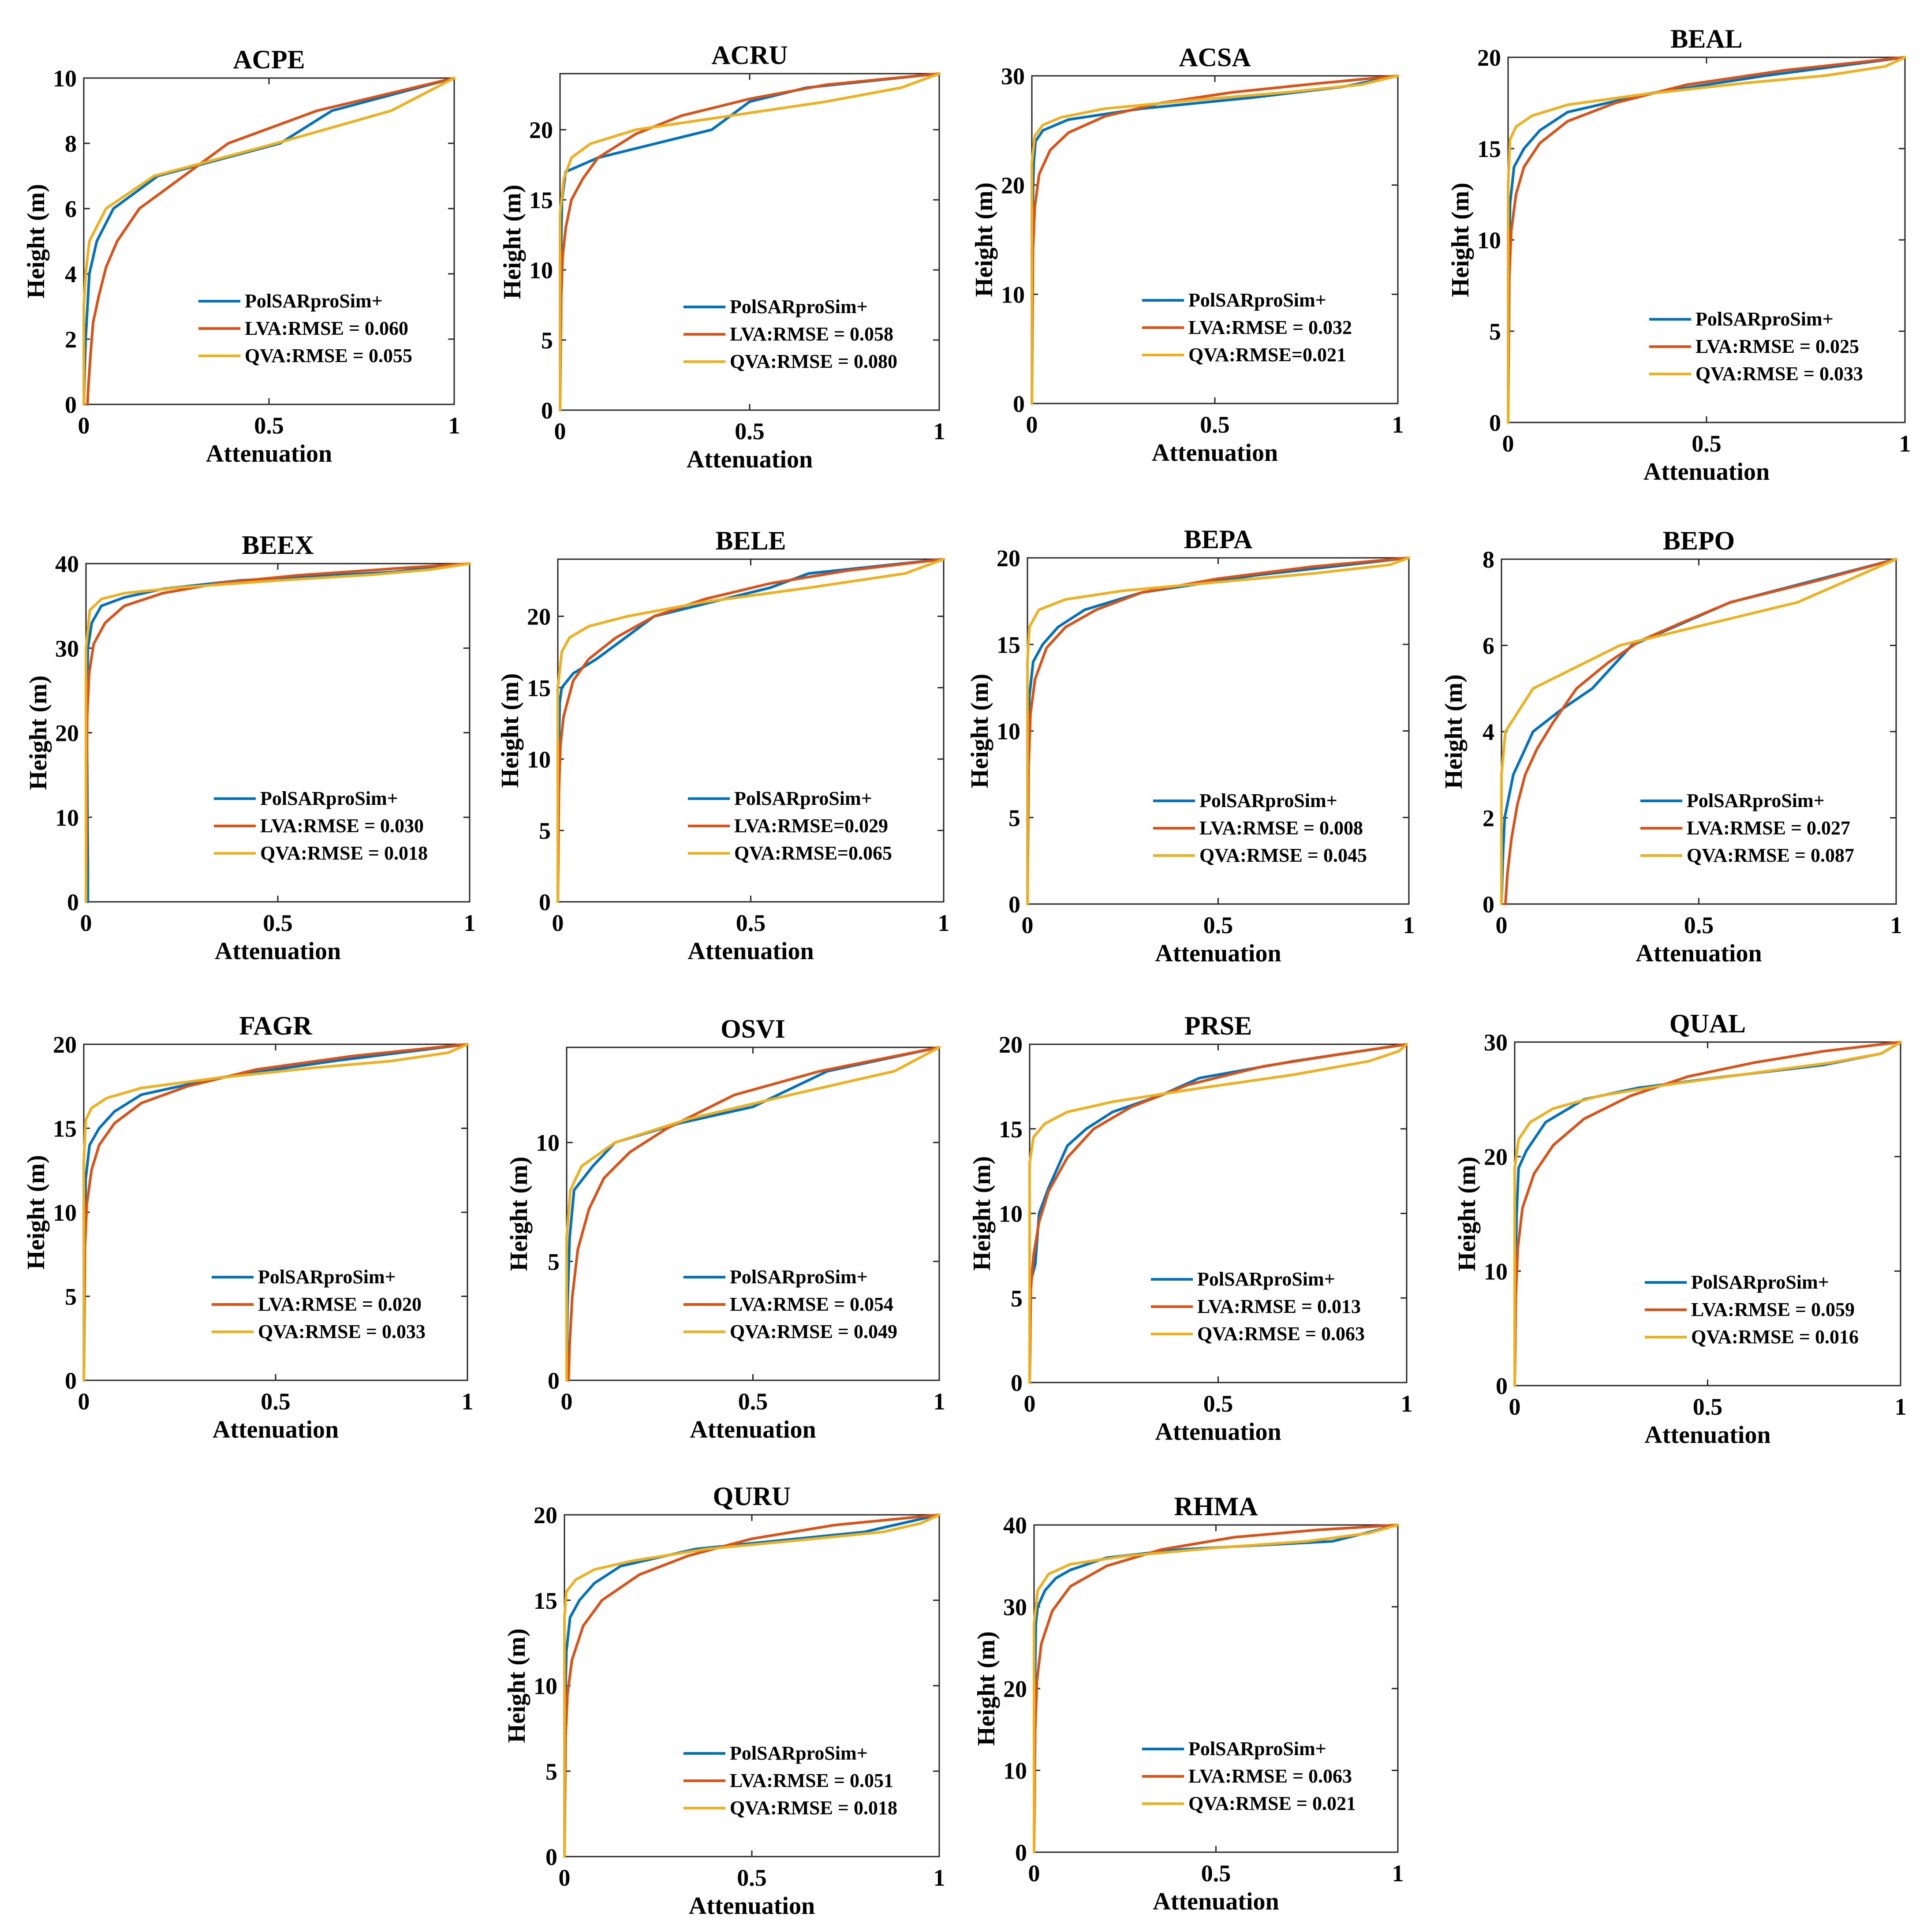 The height and width of the screenshot is (1932, 1927). I want to click on panel-title: RHMA, so click(1216, 1506).